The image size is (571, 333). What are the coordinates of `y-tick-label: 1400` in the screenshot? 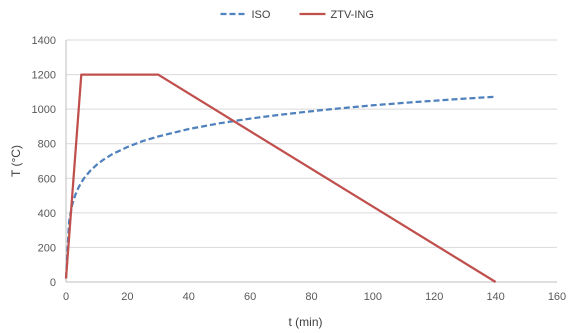 It's located at (44, 41).